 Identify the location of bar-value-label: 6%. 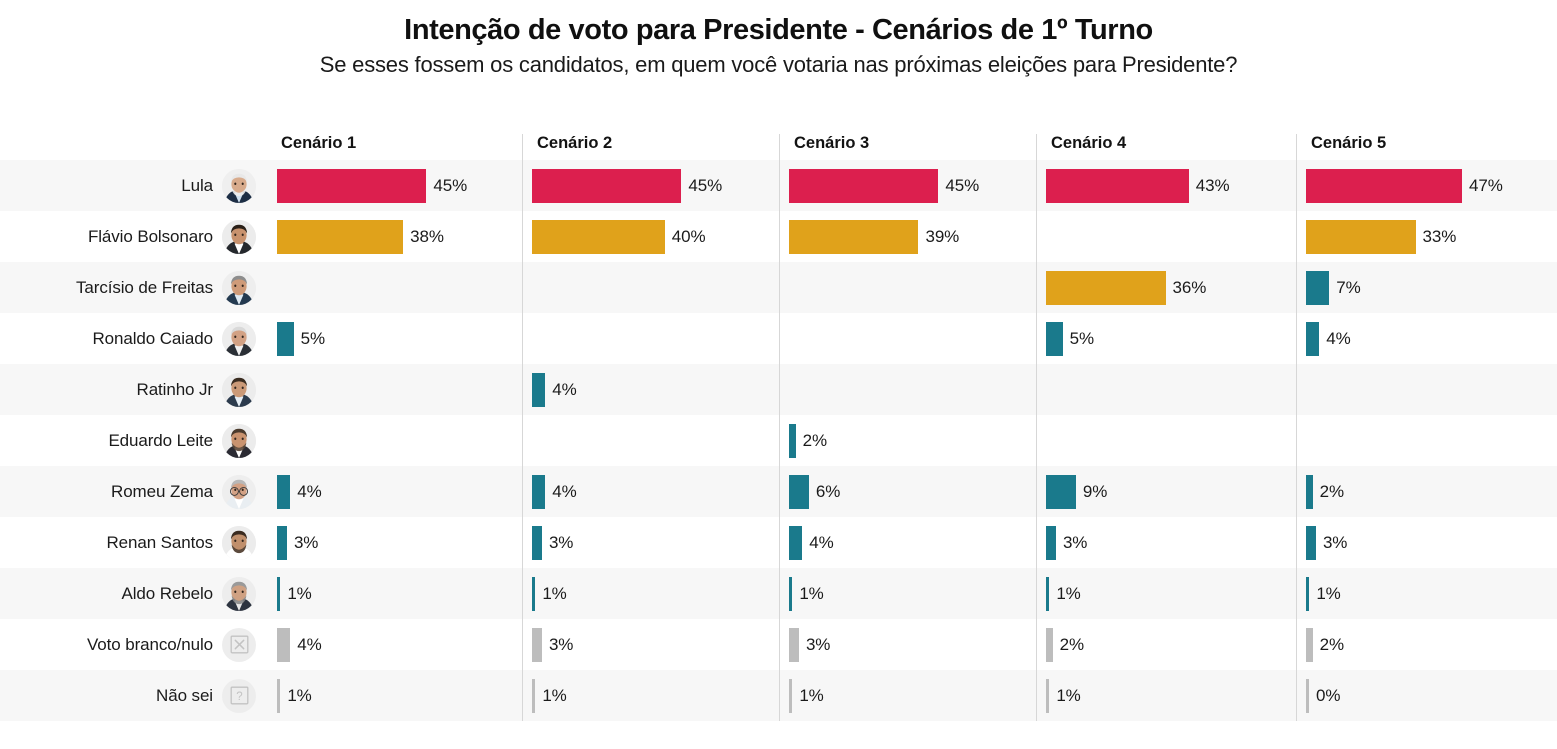
(828, 491).